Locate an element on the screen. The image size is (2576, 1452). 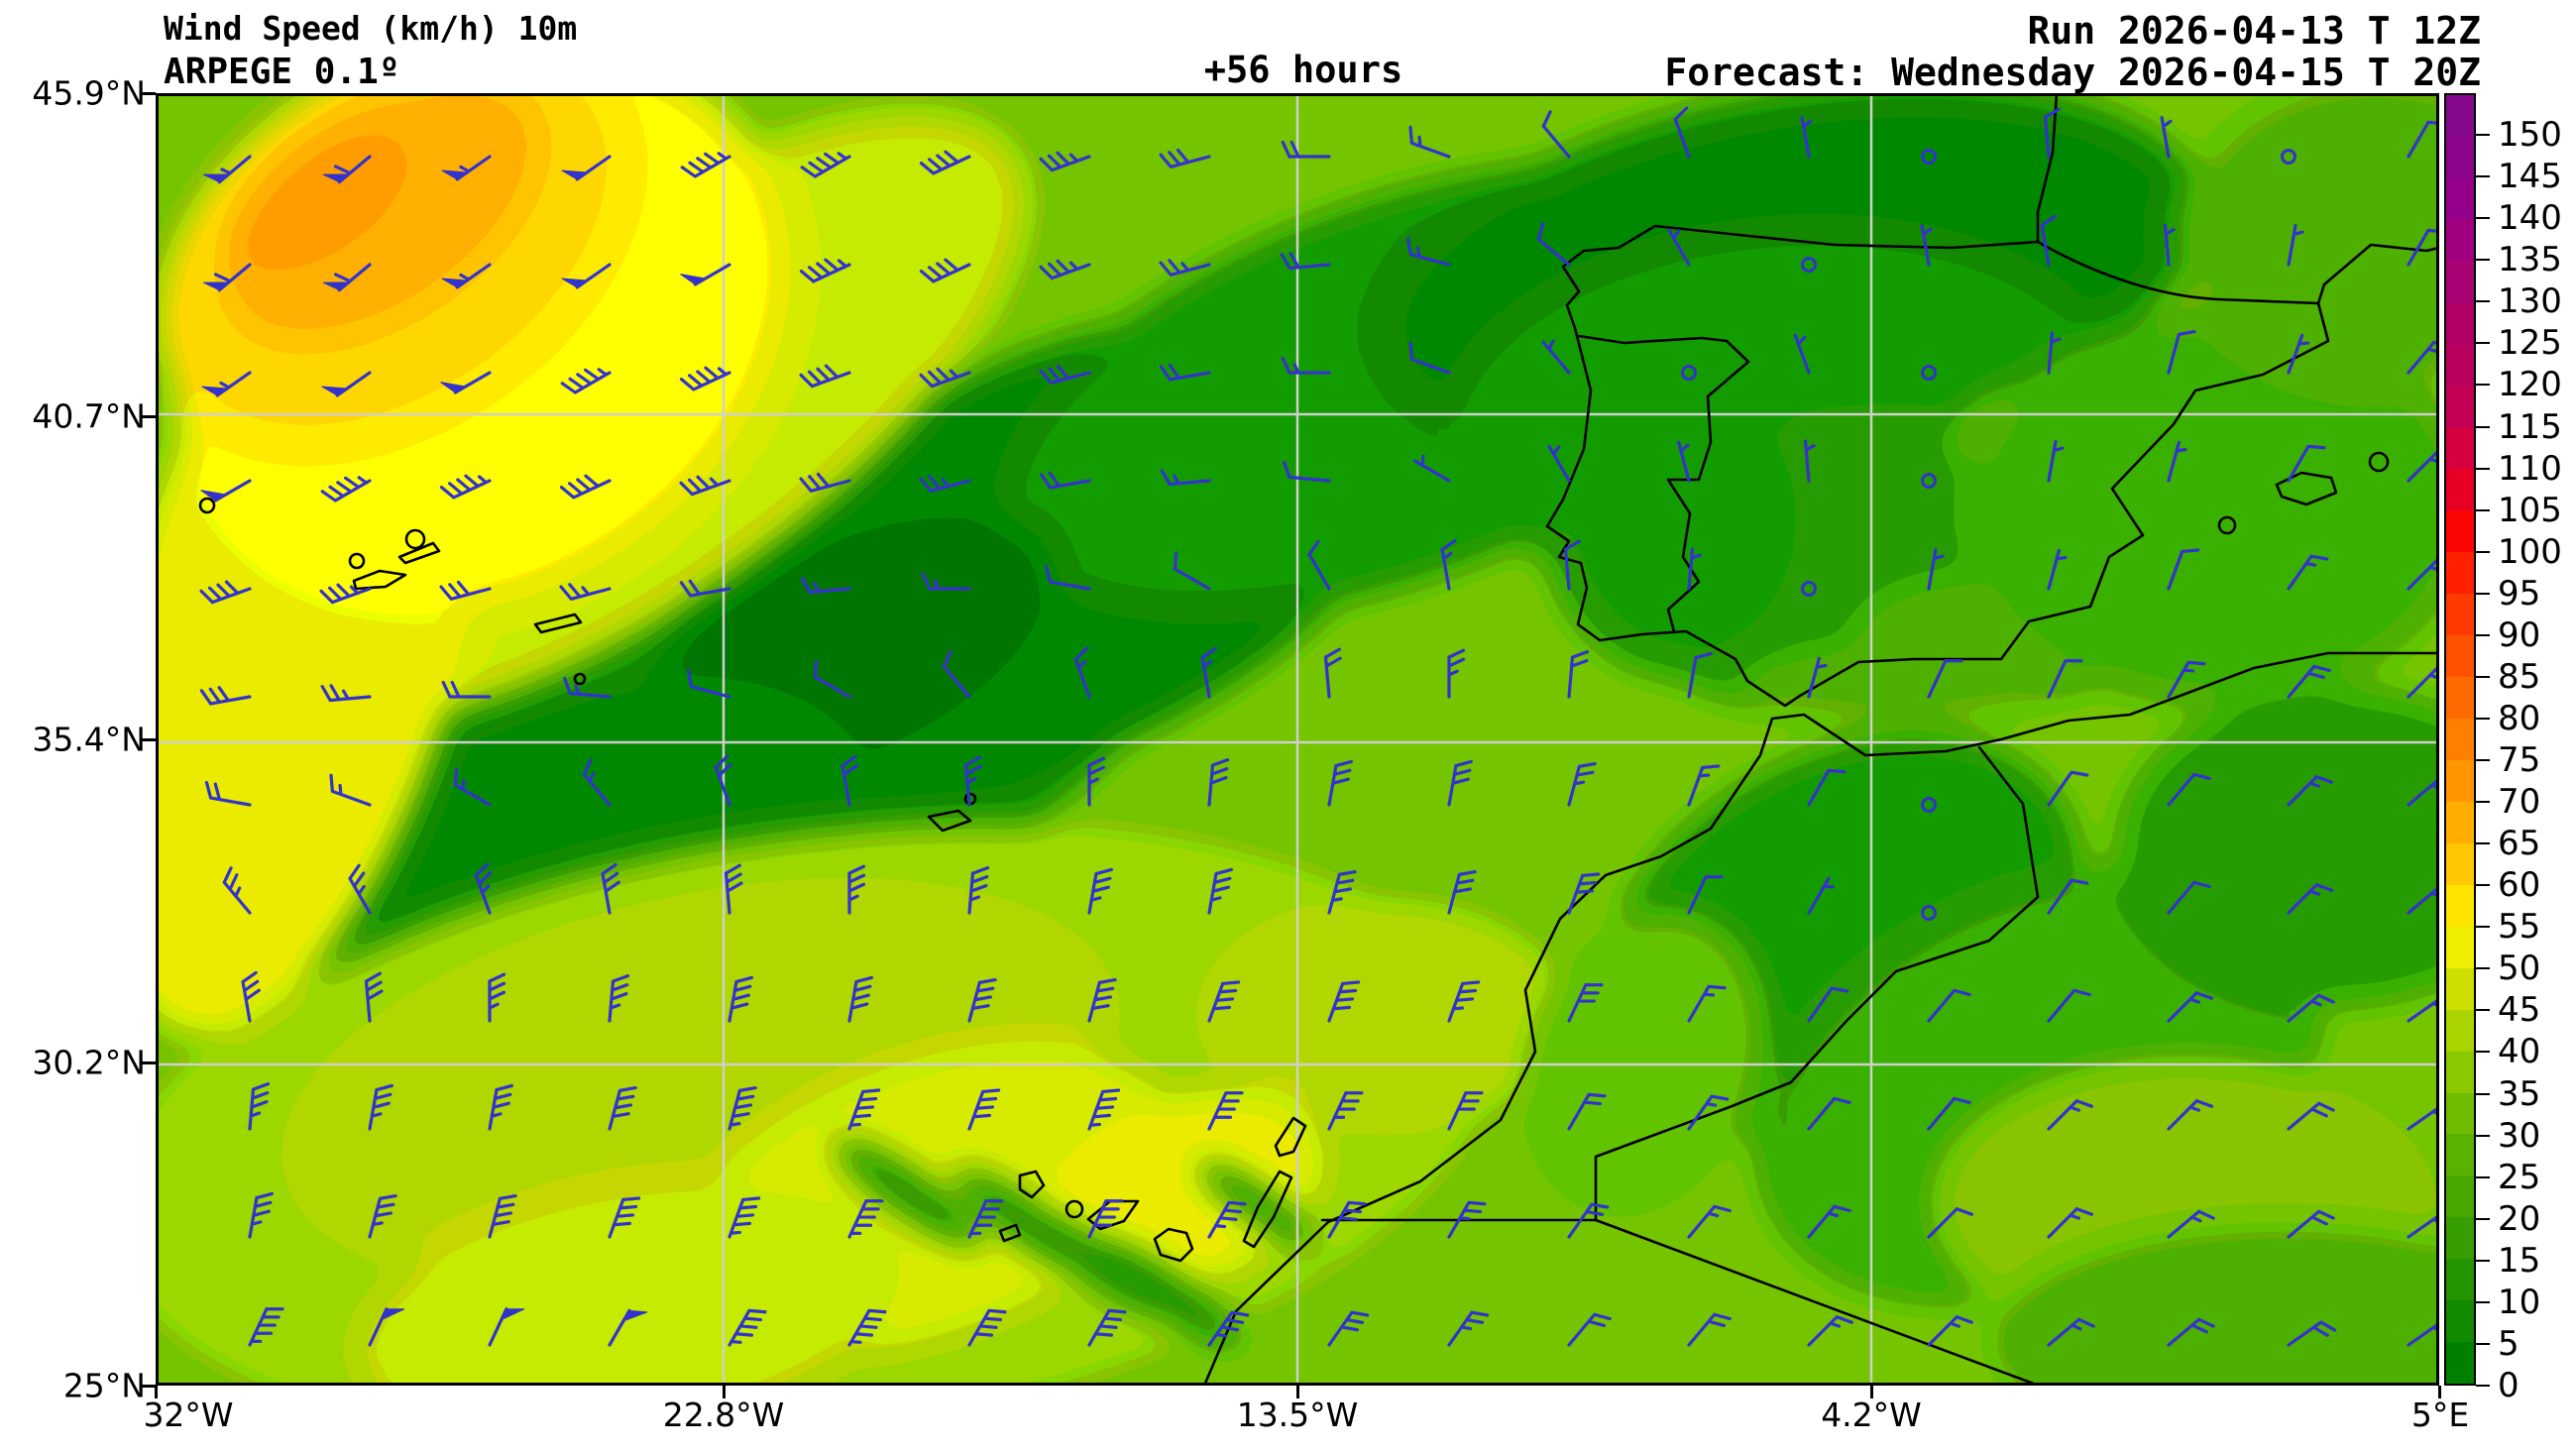
lon-tick-label: 4.2°W is located at coordinates (1871, 1415).